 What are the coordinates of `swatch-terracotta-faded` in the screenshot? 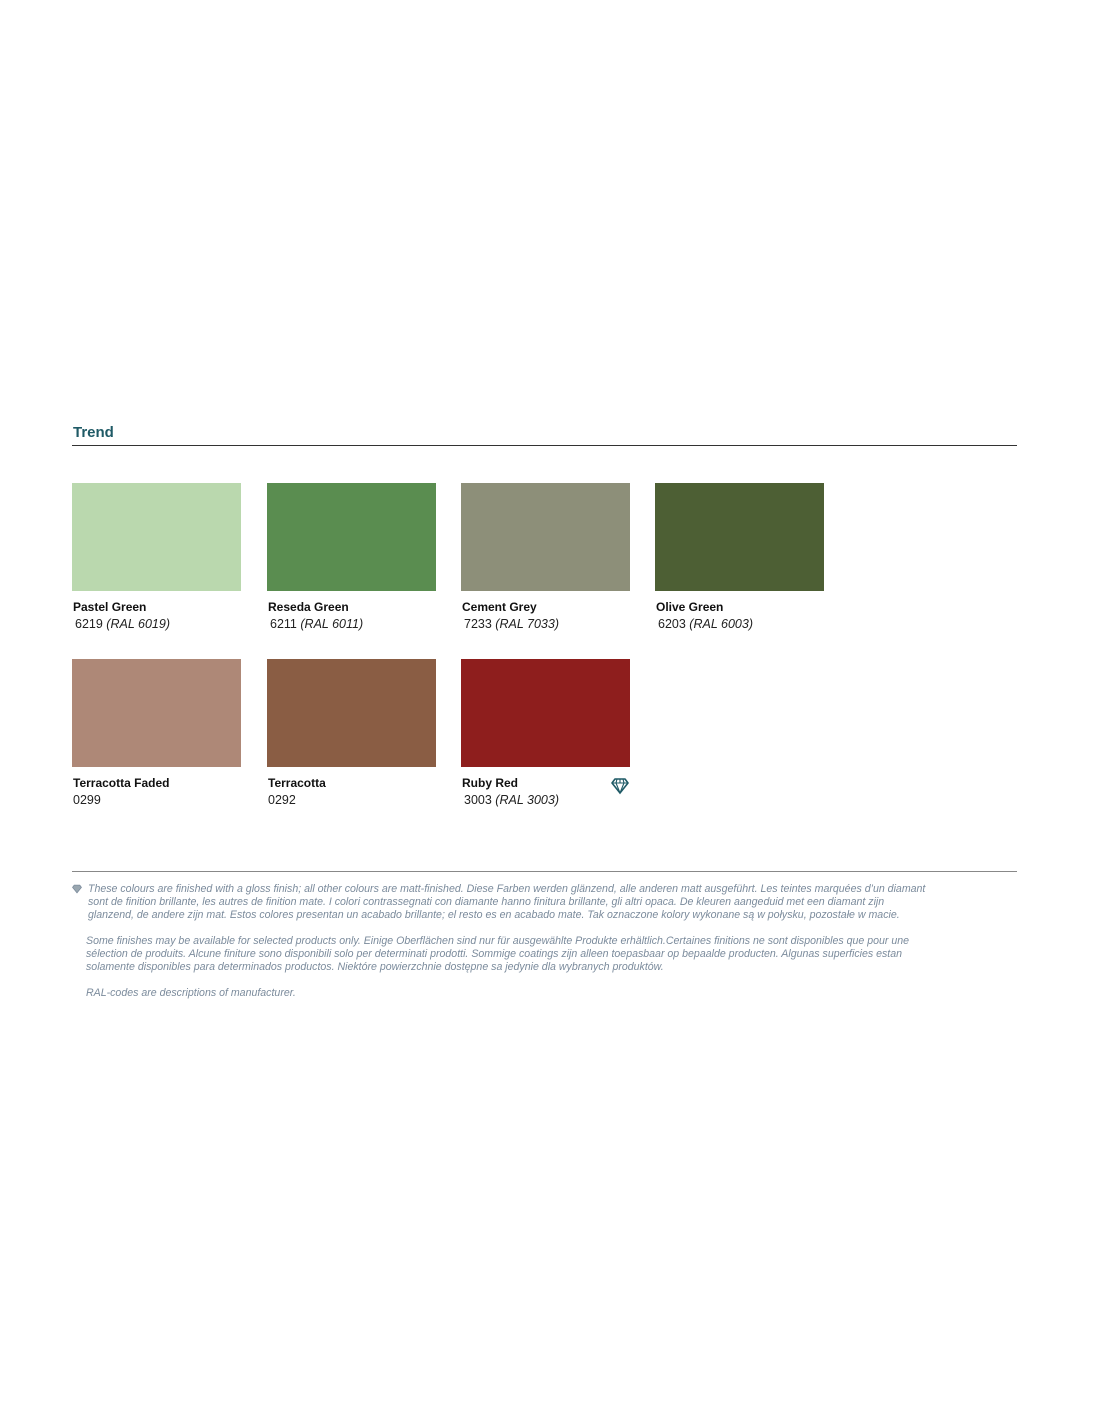 It's located at (156, 713).